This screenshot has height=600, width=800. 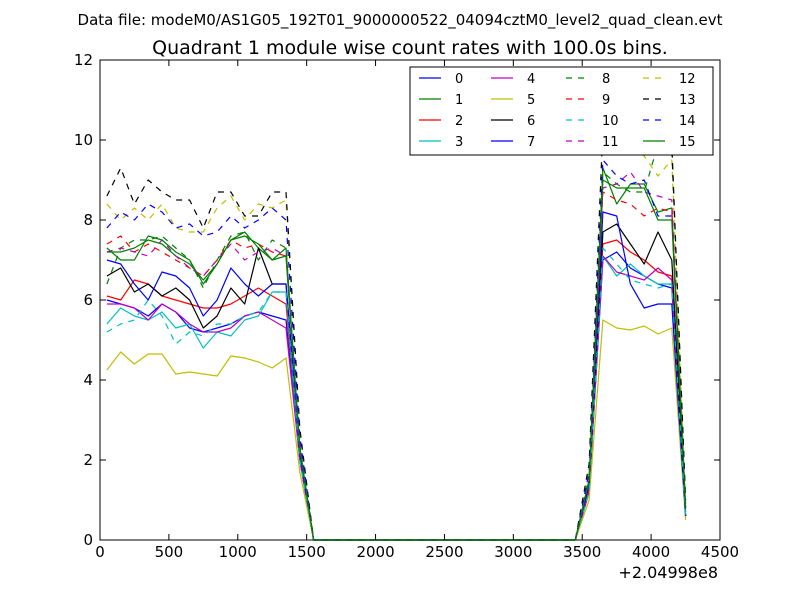 What do you see at coordinates (169, 552) in the screenshot?
I see `x-tick-label: 500` at bounding box center [169, 552].